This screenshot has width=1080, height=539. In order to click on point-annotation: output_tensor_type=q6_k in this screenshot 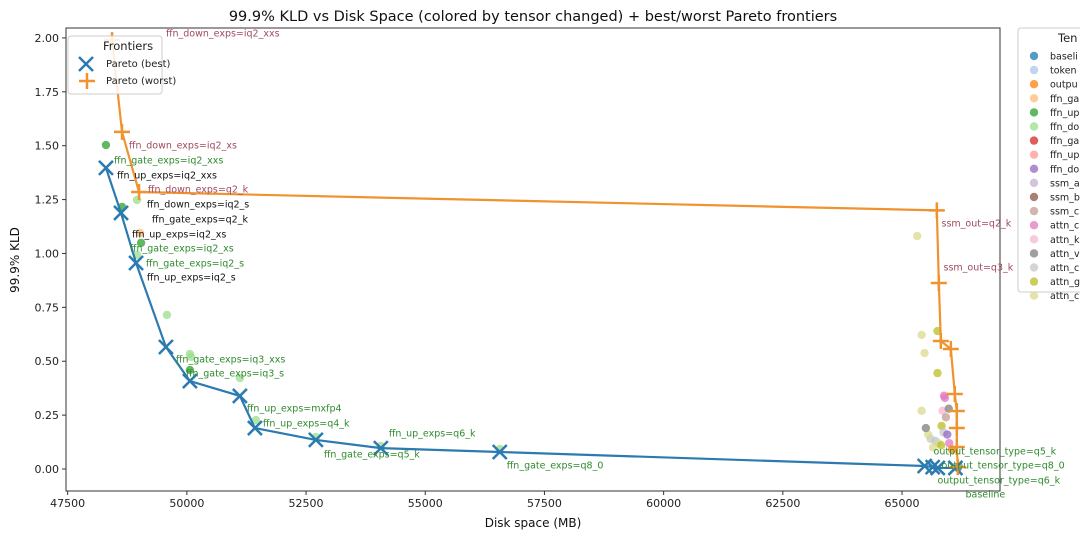, I will do `click(998, 481)`.